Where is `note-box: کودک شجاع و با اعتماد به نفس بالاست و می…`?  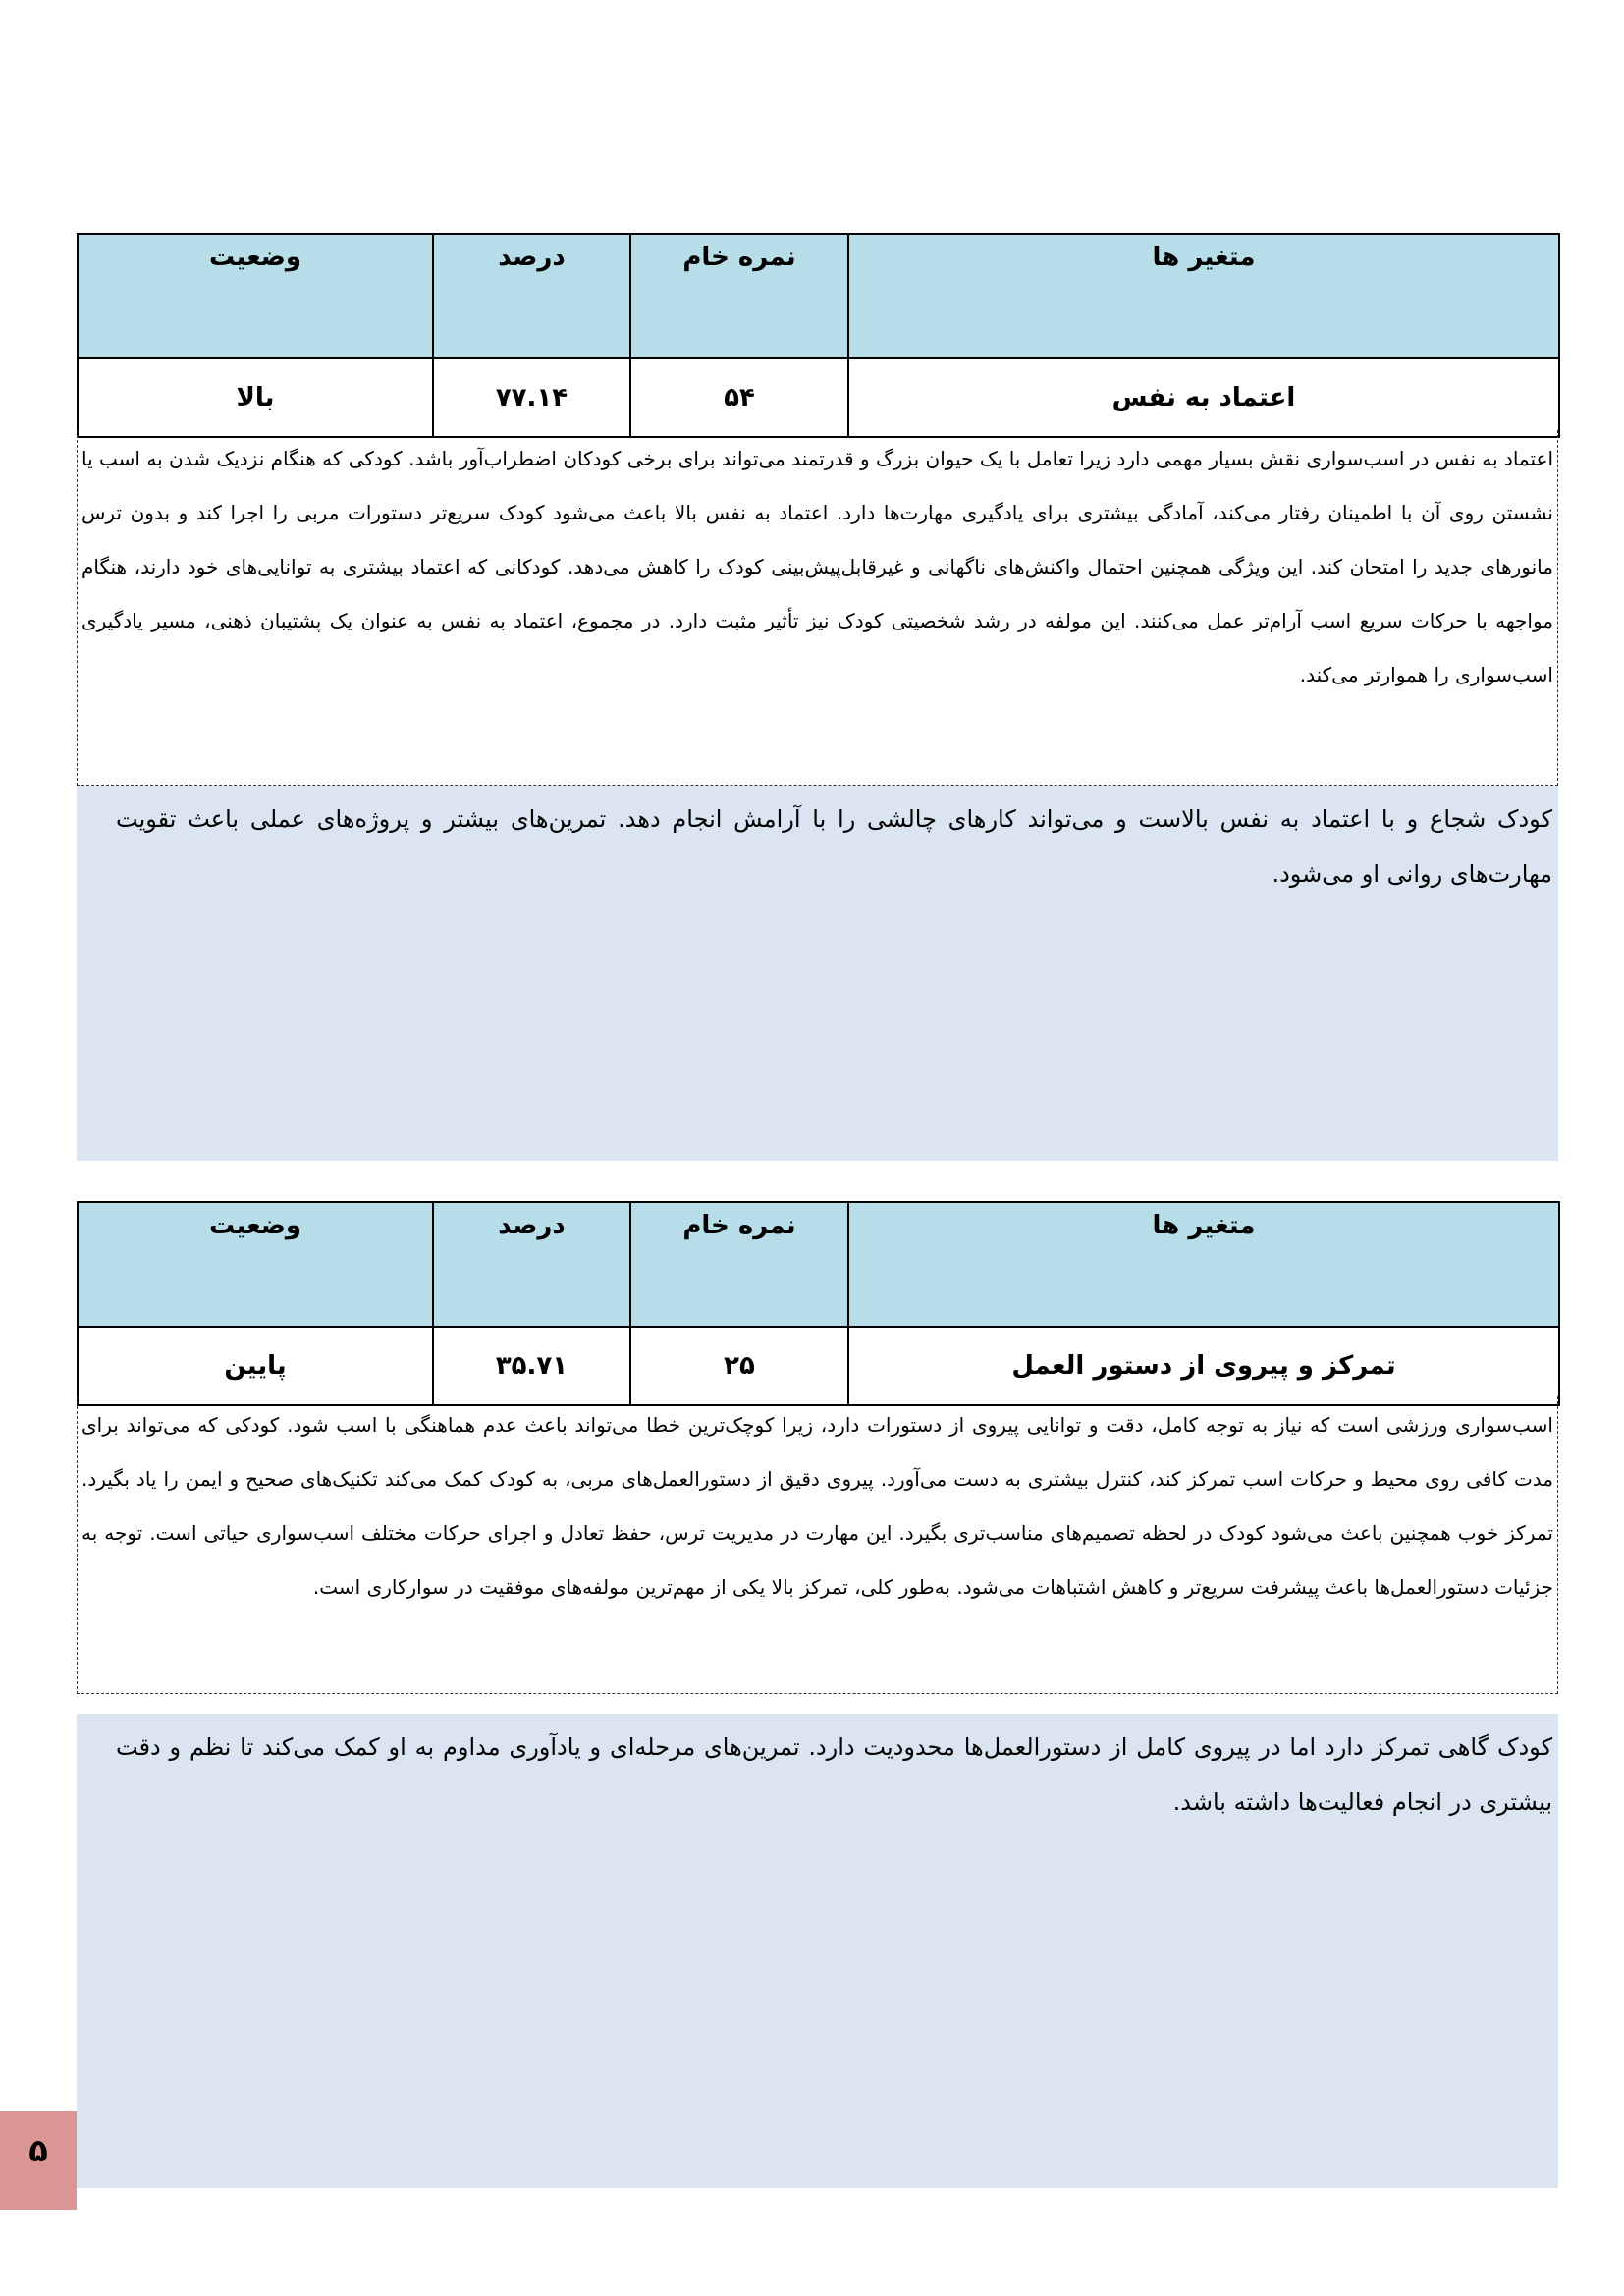
note-box: کودک شجاع و با اعتماد به نفس بالاست و می… is located at coordinates (817, 973).